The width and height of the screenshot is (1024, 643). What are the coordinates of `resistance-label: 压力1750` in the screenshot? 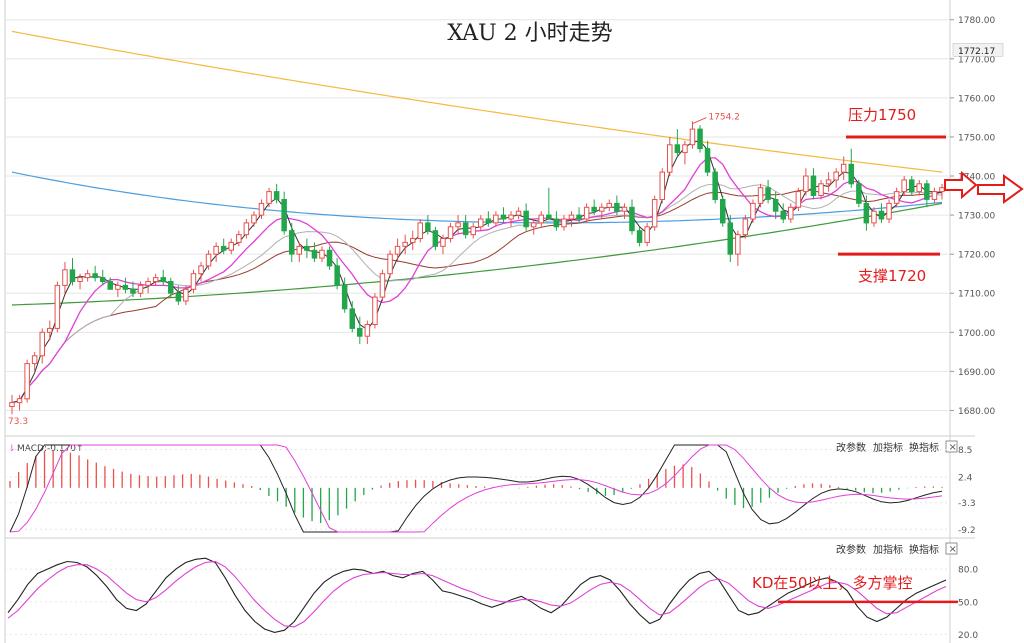 It's located at (882, 115).